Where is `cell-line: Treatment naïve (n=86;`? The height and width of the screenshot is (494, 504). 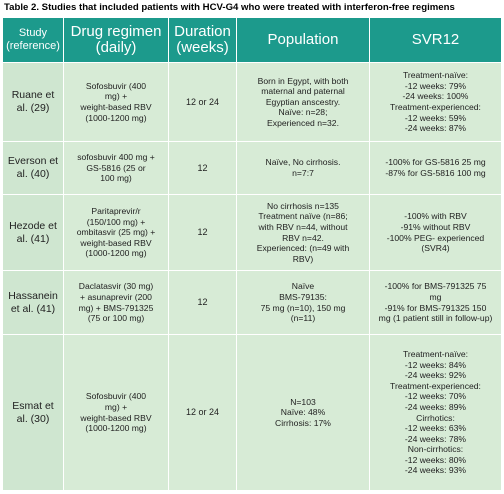
cell-line: Treatment naïve (n=86; is located at coordinates (303, 216).